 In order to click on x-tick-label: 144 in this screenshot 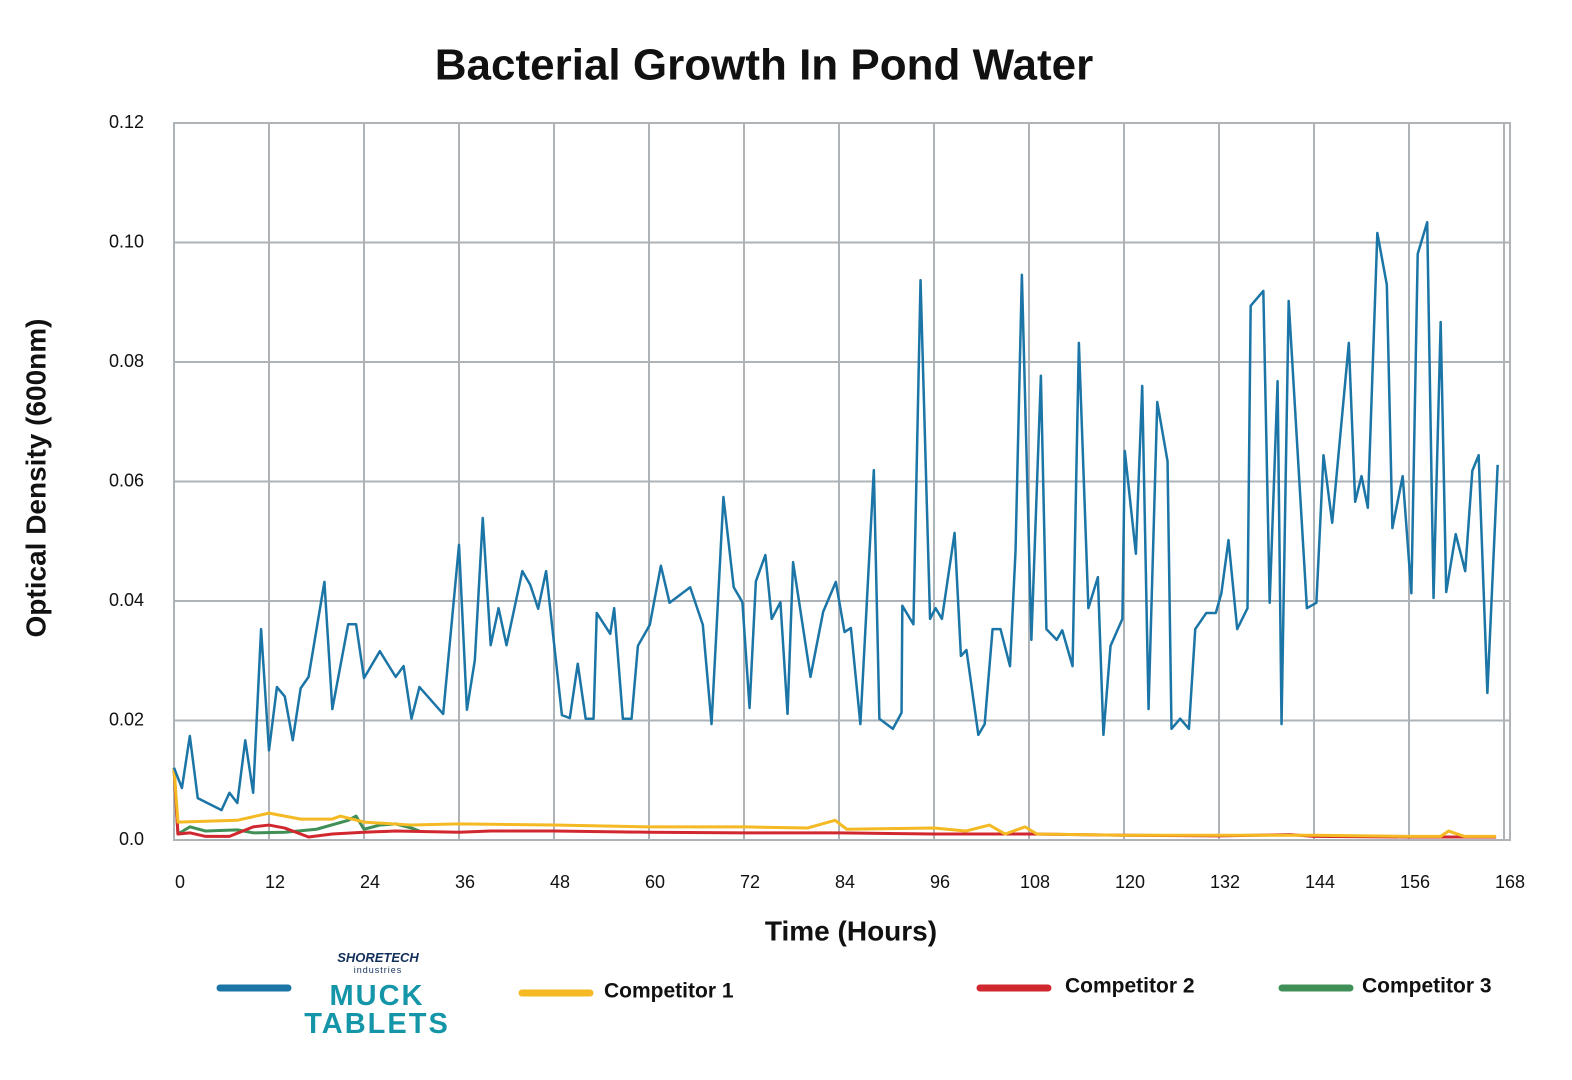, I will do `click(1320, 882)`.